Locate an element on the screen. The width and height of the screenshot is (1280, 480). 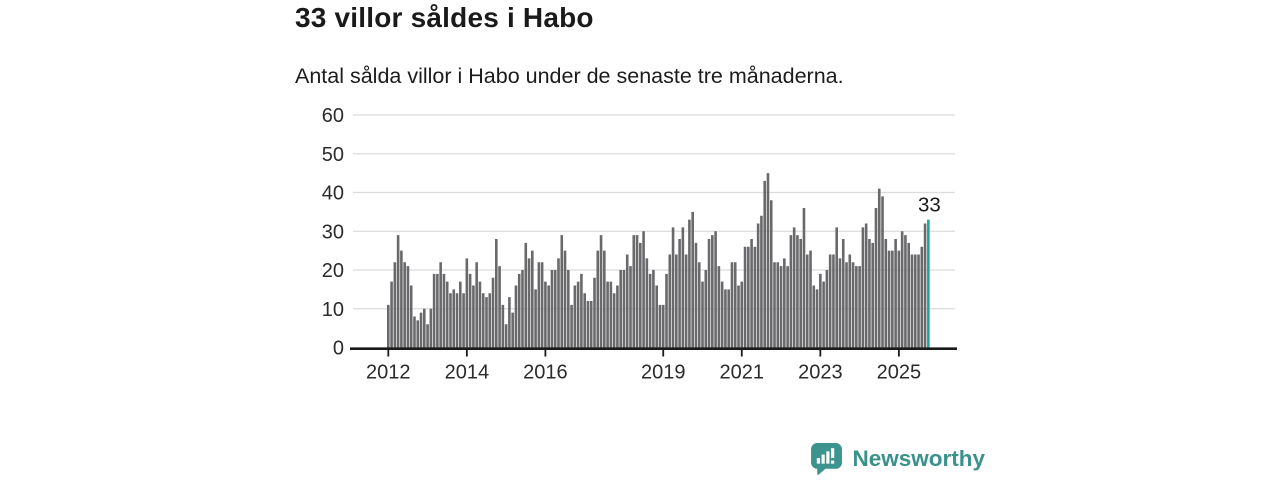
brand-footer: Newsworthy is located at coordinates (897, 458).